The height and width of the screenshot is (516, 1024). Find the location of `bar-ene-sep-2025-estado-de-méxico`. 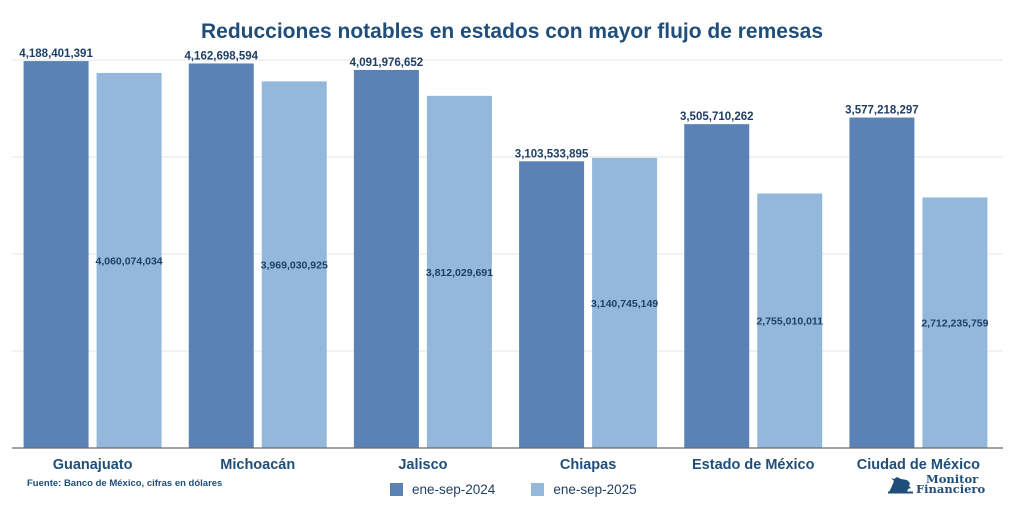

bar-ene-sep-2025-estado-de-méxico is located at coordinates (790, 320).